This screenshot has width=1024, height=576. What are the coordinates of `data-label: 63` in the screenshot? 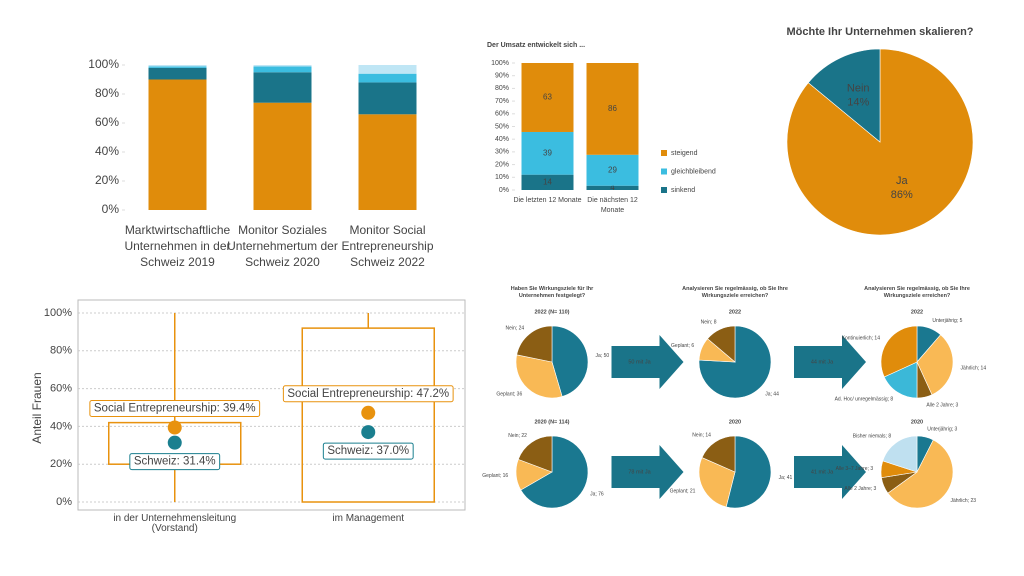 It's located at (547, 97).